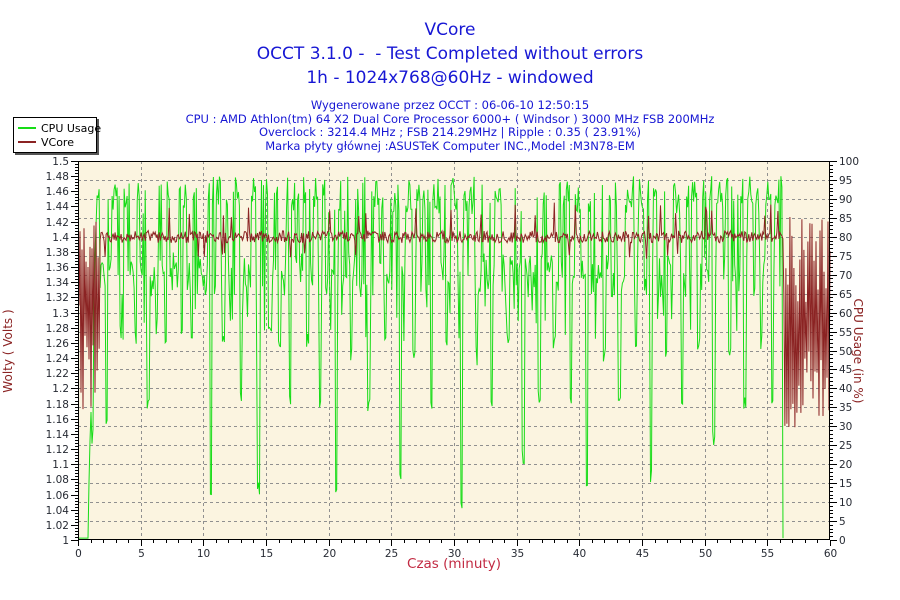 The width and height of the screenshot is (900, 600). I want to click on svg-text: 65, so click(845, 295).